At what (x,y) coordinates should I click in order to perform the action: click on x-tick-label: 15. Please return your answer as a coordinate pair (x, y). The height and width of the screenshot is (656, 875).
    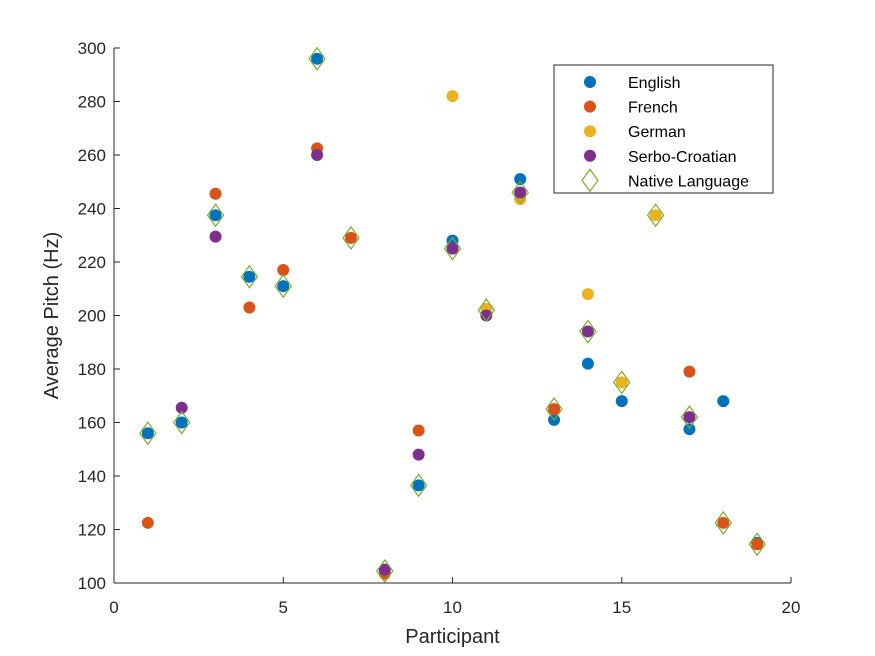
    Looking at the image, I should click on (621, 607).